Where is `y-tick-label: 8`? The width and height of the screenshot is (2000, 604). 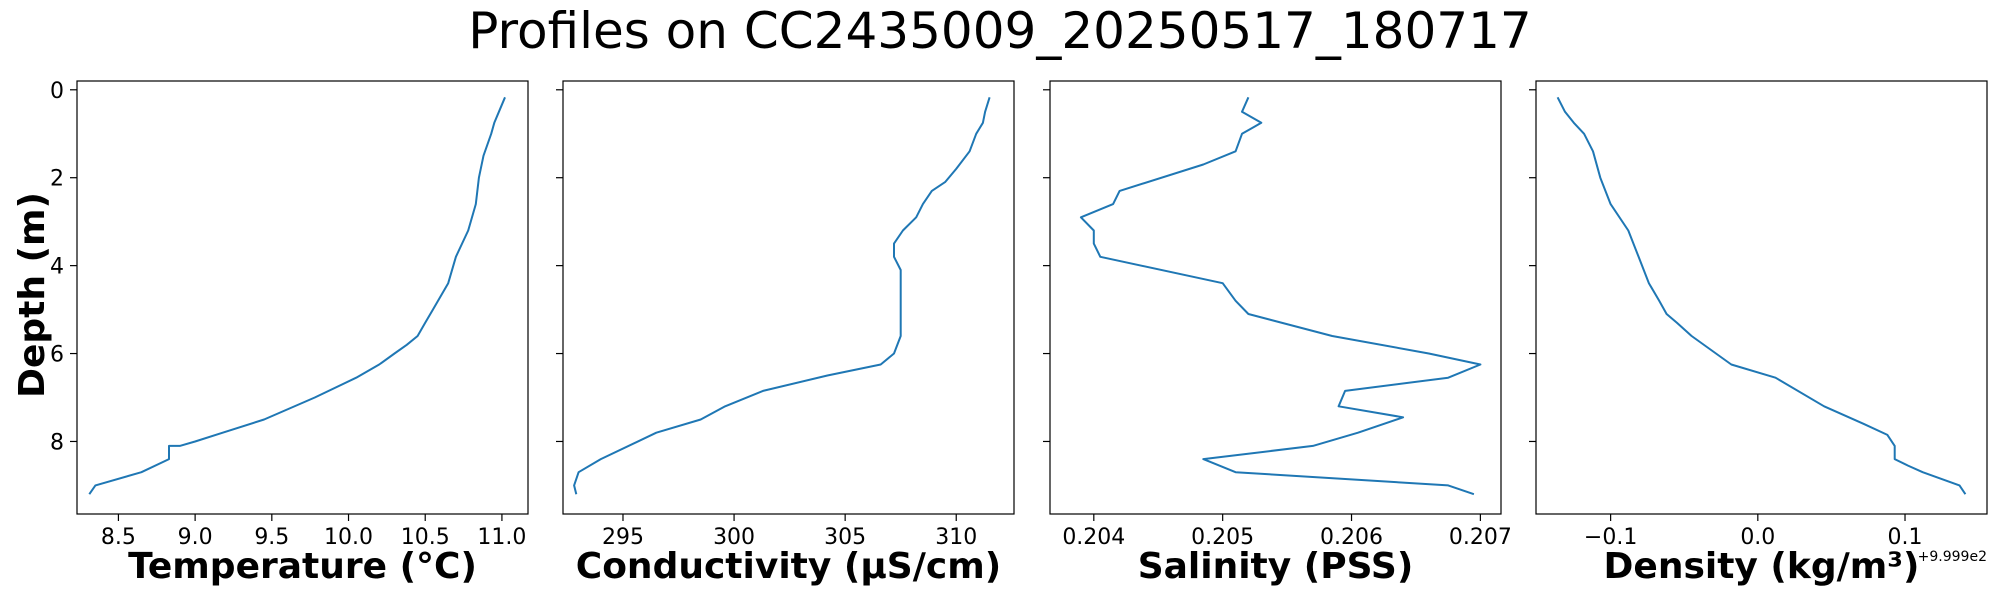
y-tick-label: 8 is located at coordinates (57, 442).